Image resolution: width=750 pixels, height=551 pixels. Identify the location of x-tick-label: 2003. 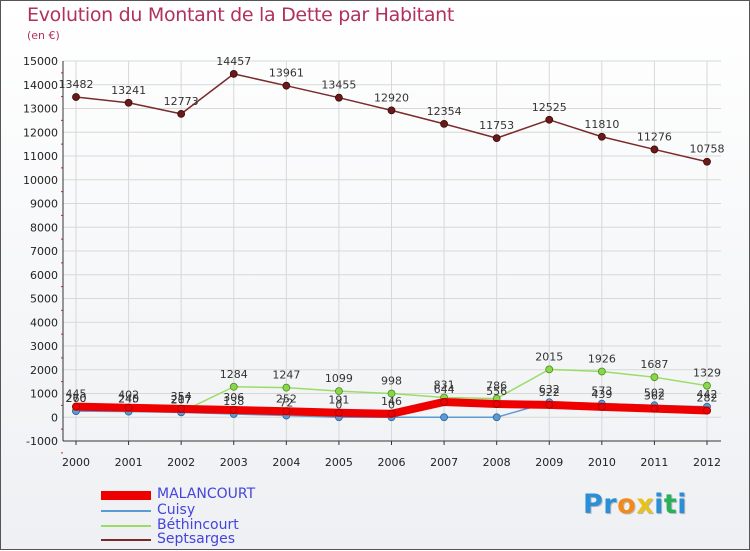
(234, 462).